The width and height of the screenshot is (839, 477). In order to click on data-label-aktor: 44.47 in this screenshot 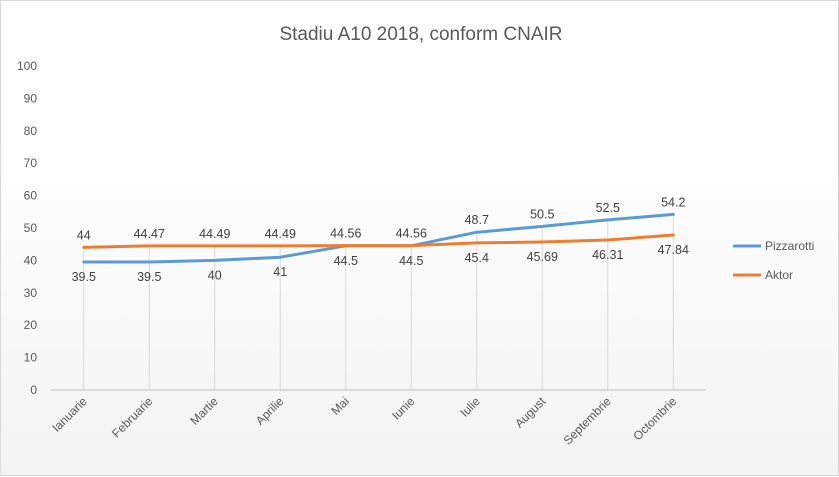, I will do `click(149, 234)`.